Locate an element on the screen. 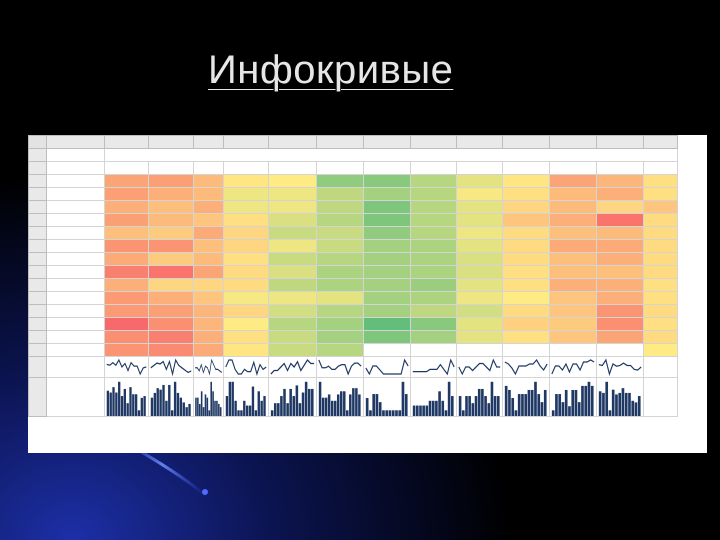  column-header-F is located at coordinates (292, 142).